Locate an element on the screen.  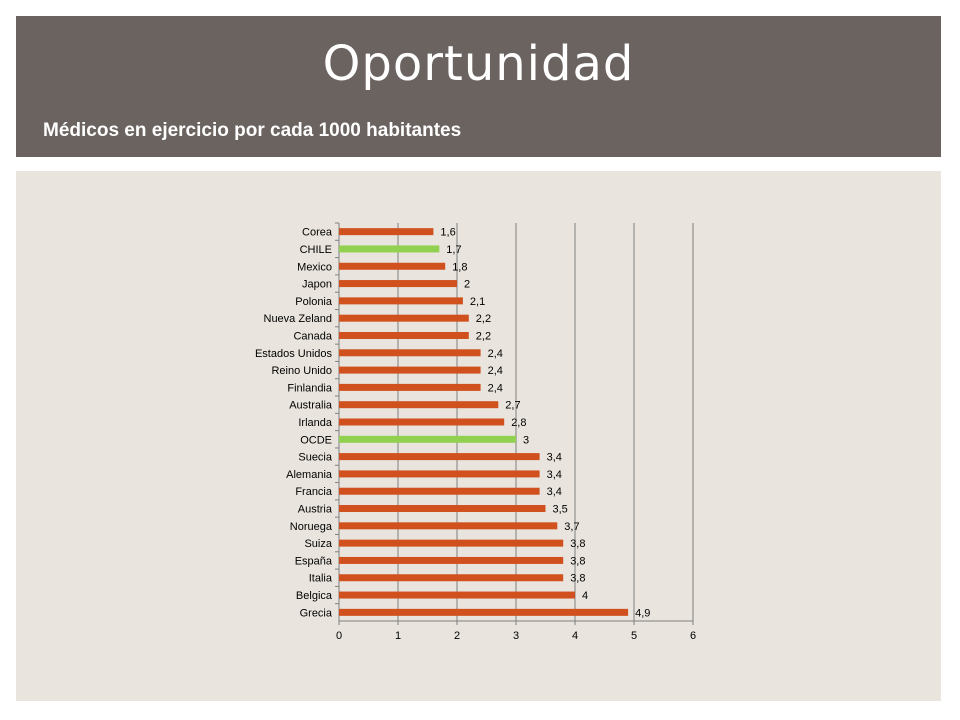
x-tick-label: 6 is located at coordinates (693, 636).